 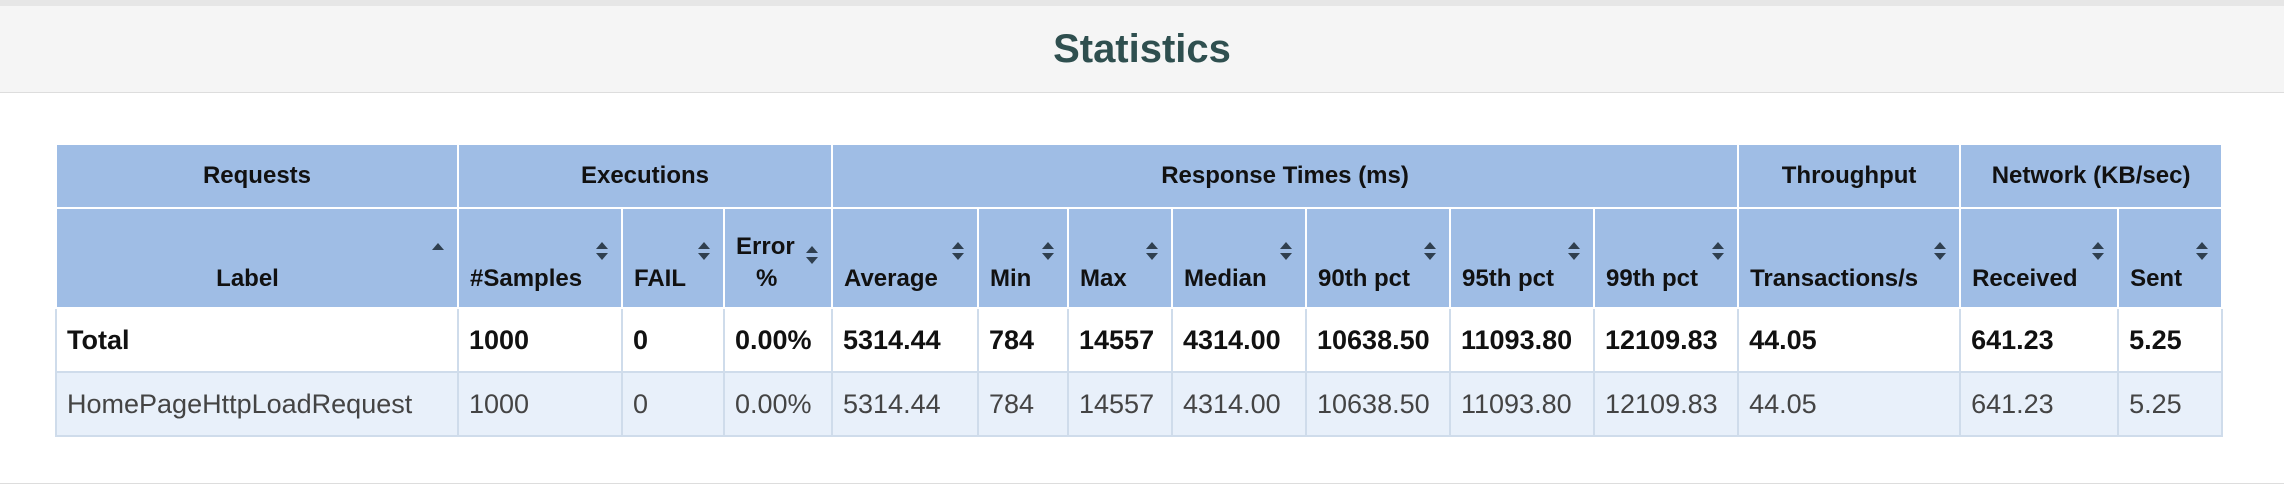 I want to click on column-header-sent: Sent, so click(x=2170, y=258).